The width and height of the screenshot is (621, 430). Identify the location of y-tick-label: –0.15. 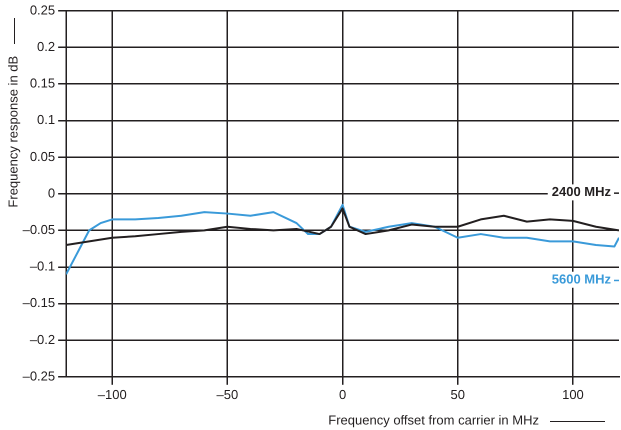
(39, 302).